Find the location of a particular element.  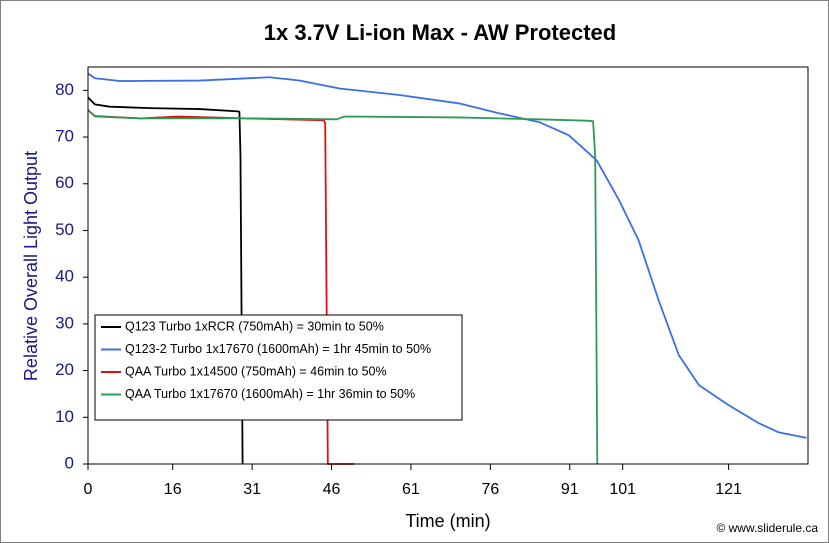

y-tick-label: 80 is located at coordinates (64, 89).